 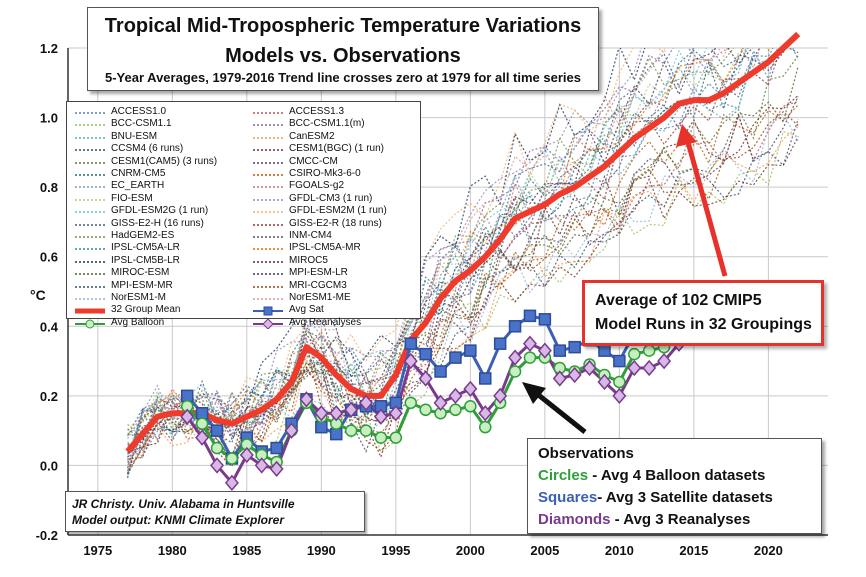 I want to click on x-tick-label: 2010, so click(x=619, y=550).